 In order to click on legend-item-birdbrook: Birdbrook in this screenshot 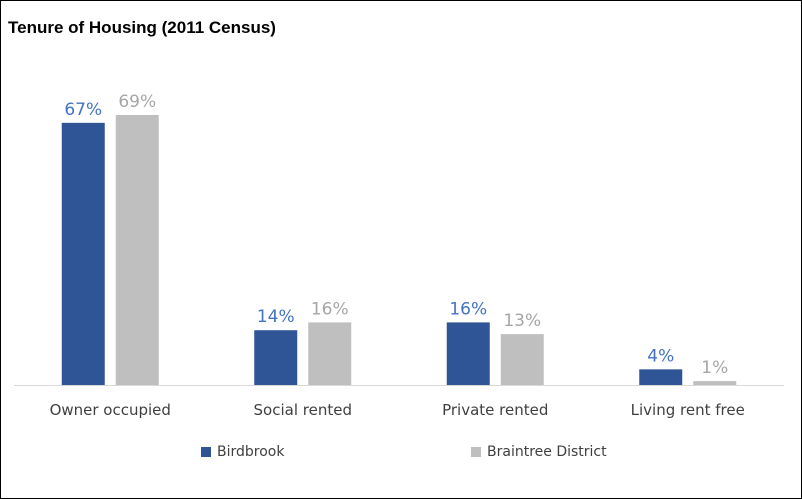, I will do `click(242, 452)`.